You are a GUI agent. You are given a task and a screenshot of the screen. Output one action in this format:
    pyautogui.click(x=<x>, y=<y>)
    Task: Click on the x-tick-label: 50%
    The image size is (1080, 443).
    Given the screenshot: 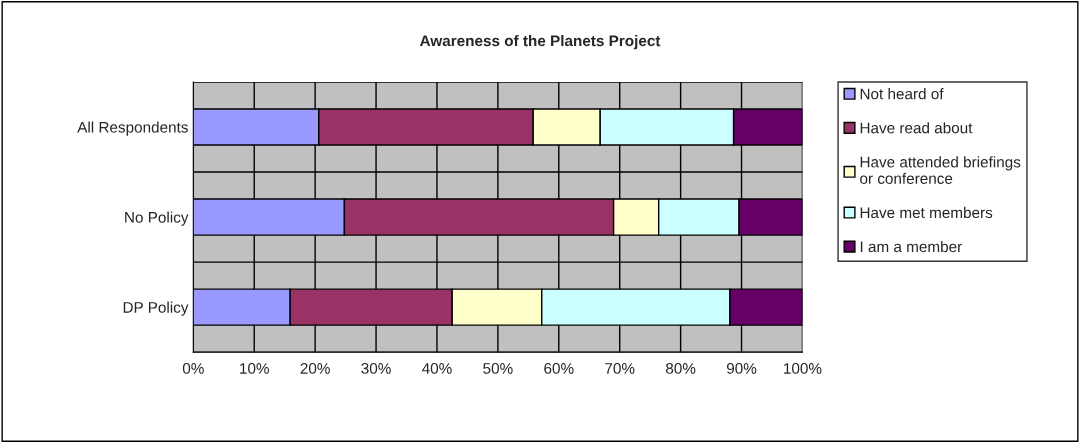 What is the action you would take?
    pyautogui.click(x=498, y=368)
    